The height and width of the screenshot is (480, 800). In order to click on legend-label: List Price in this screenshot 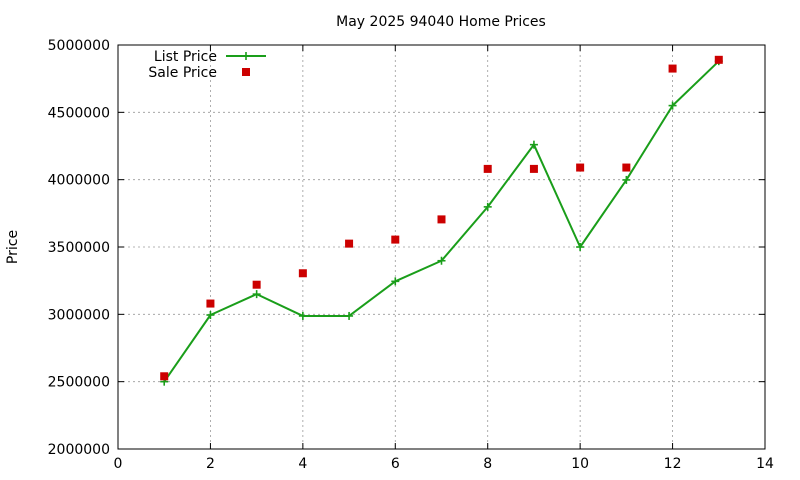, I will do `click(185, 57)`.